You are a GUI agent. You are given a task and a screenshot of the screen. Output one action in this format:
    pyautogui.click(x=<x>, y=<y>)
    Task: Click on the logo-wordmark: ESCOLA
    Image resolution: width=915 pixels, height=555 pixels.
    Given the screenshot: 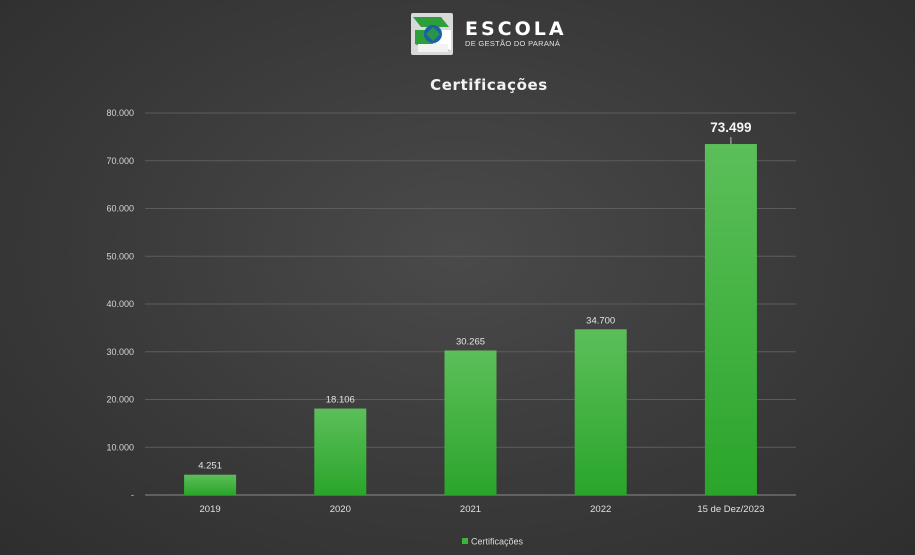 What is the action you would take?
    pyautogui.click(x=516, y=29)
    